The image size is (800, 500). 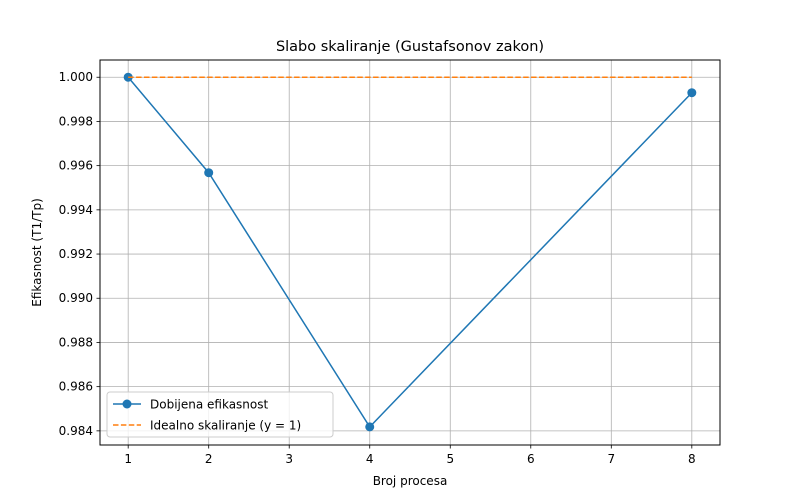 What do you see at coordinates (128, 459) in the screenshot?
I see `x-tick-label: 1` at bounding box center [128, 459].